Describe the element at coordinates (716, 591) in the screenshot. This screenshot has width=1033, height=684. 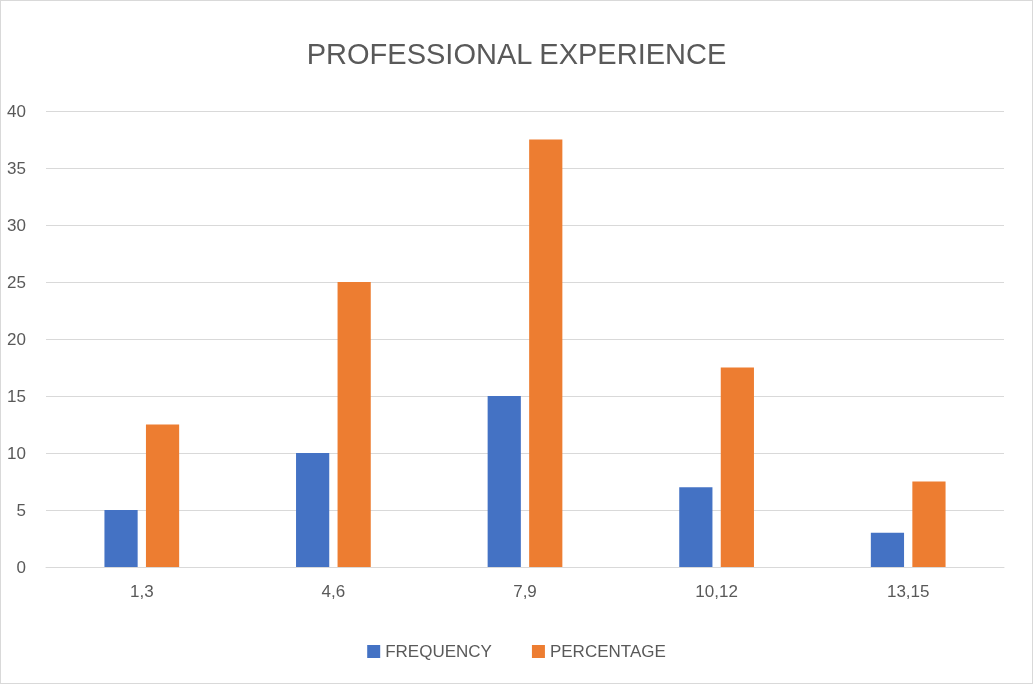
I see `x-tick-label: 10,12` at that location.